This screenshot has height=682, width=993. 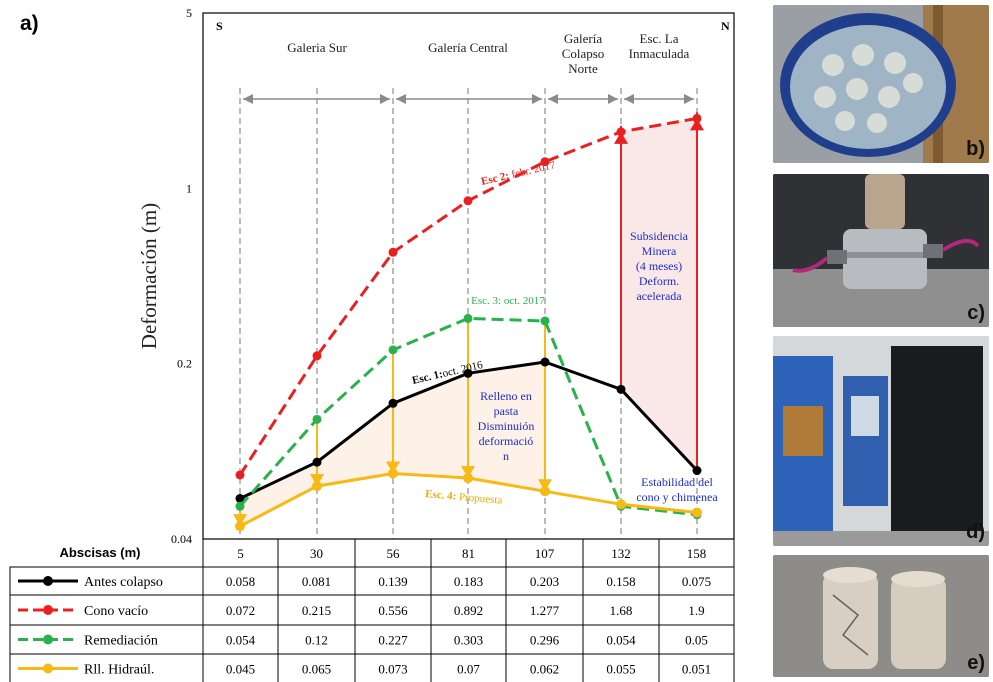 What do you see at coordinates (881, 441) in the screenshot?
I see `testing-machine-photo: d)` at bounding box center [881, 441].